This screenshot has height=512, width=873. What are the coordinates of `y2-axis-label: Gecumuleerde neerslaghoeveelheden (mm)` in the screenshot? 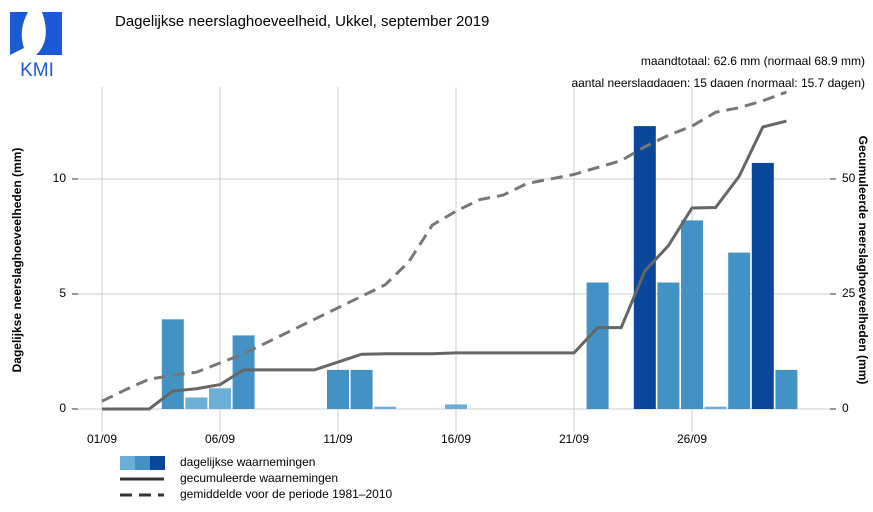 It's located at (863, 260).